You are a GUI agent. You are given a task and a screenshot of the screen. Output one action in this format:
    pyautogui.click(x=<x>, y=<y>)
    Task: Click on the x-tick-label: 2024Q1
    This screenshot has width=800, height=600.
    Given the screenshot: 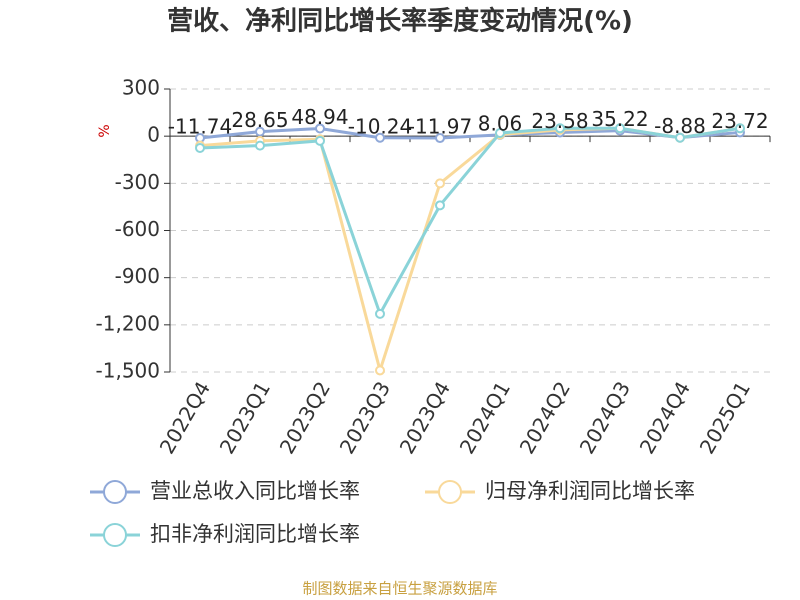 What is the action you would take?
    pyautogui.click(x=485, y=417)
    